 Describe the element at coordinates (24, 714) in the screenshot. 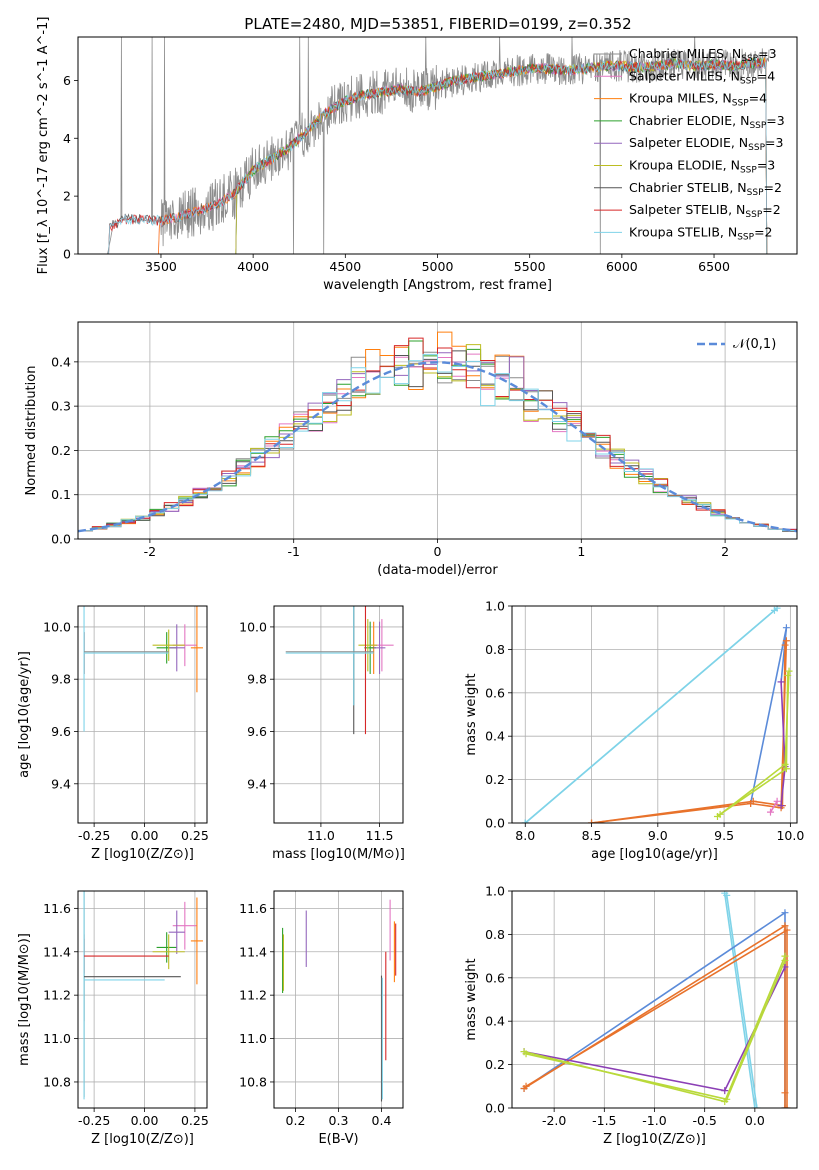

I see `y-axis-label: age [log10(age/yr)]` at that location.